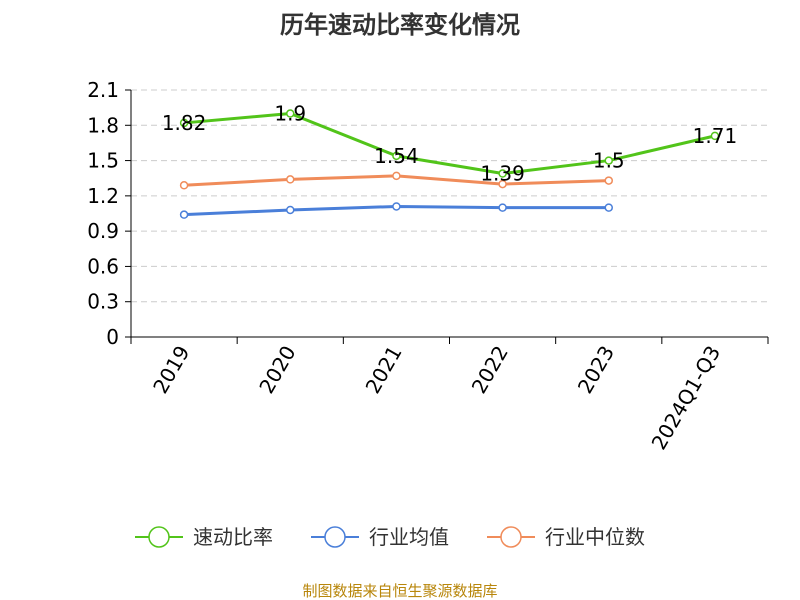 The height and width of the screenshot is (600, 800). What do you see at coordinates (409, 537) in the screenshot?
I see `legend-label: 行业均值` at bounding box center [409, 537].